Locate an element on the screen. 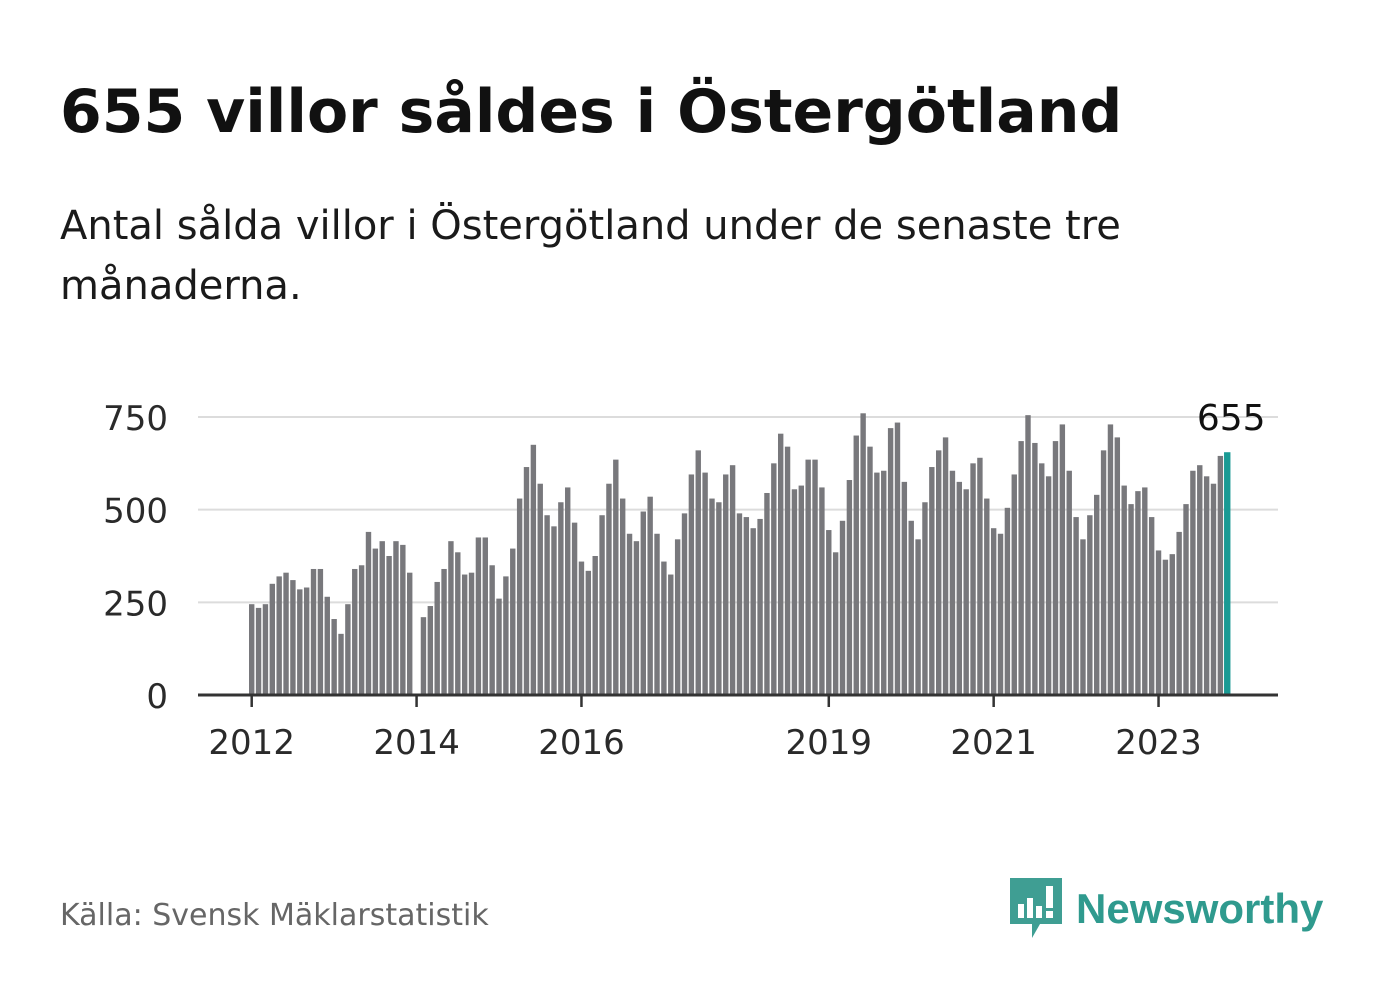 This screenshot has width=1382, height=999. y-tick-label: 0 is located at coordinates (157, 697).